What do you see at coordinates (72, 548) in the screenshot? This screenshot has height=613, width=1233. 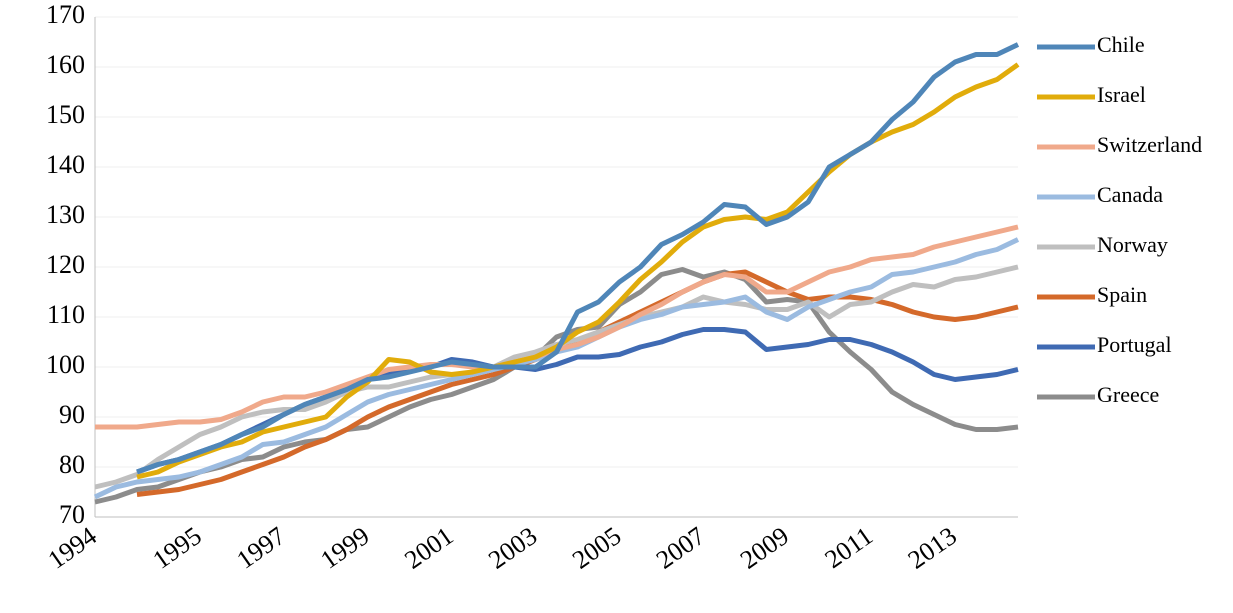 I see `x-tick-label: 1994` at bounding box center [72, 548].